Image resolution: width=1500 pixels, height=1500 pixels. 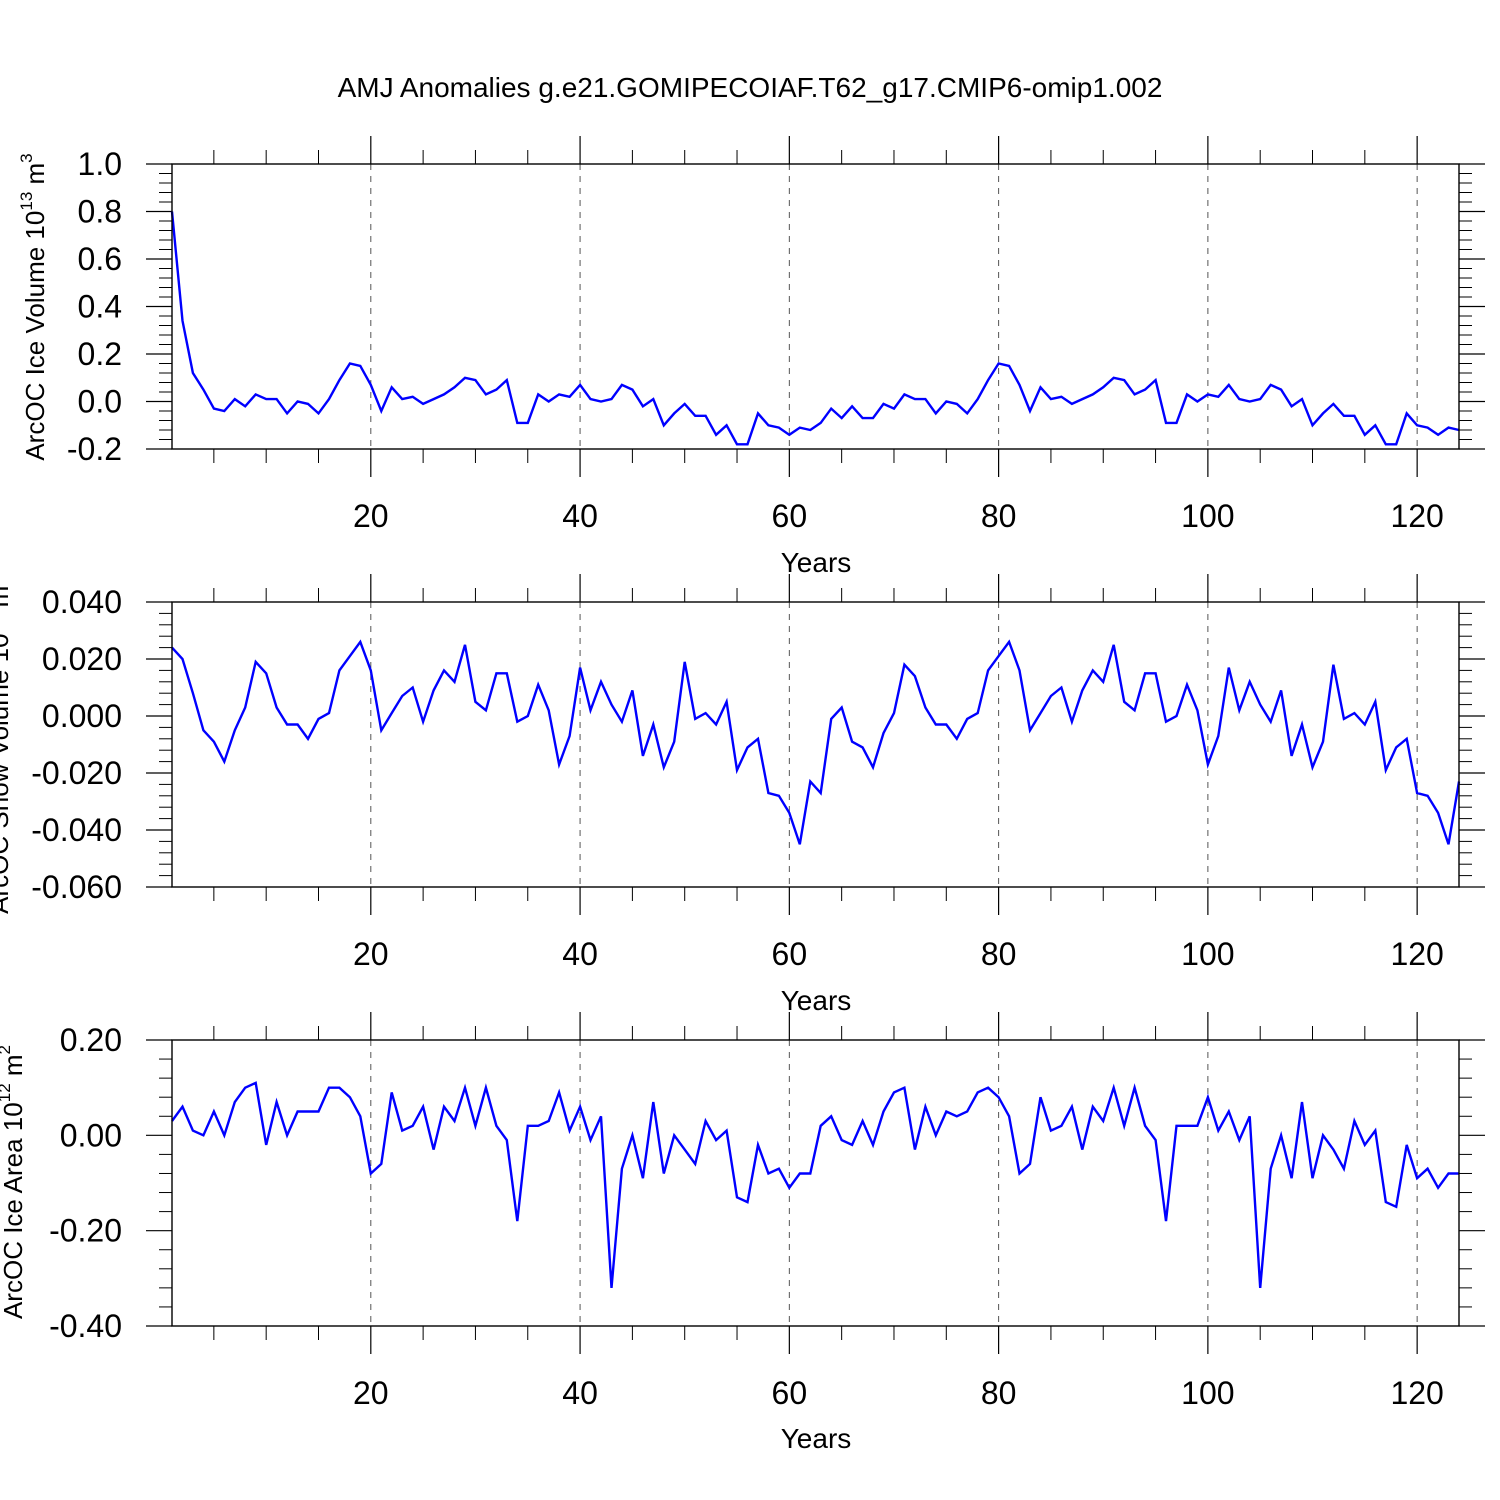 What do you see at coordinates (1207, 516) in the screenshot?
I see `ice-volume-xtick-label: 100` at bounding box center [1207, 516].